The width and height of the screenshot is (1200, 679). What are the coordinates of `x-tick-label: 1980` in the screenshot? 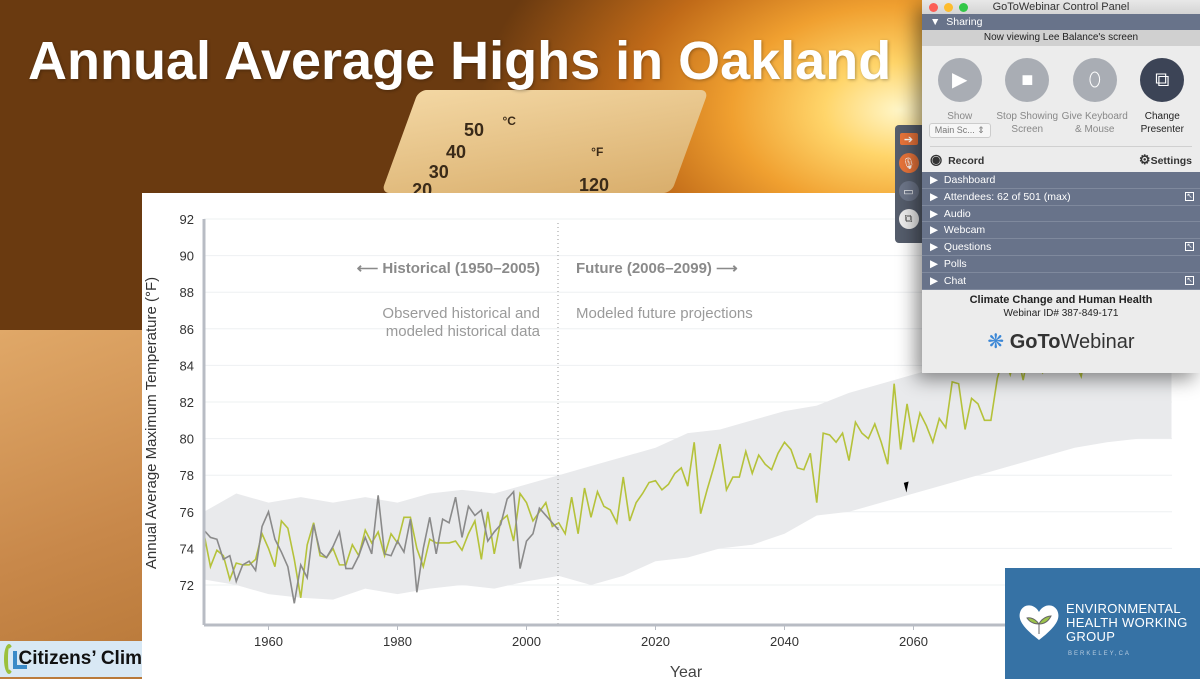 It's located at (397, 641).